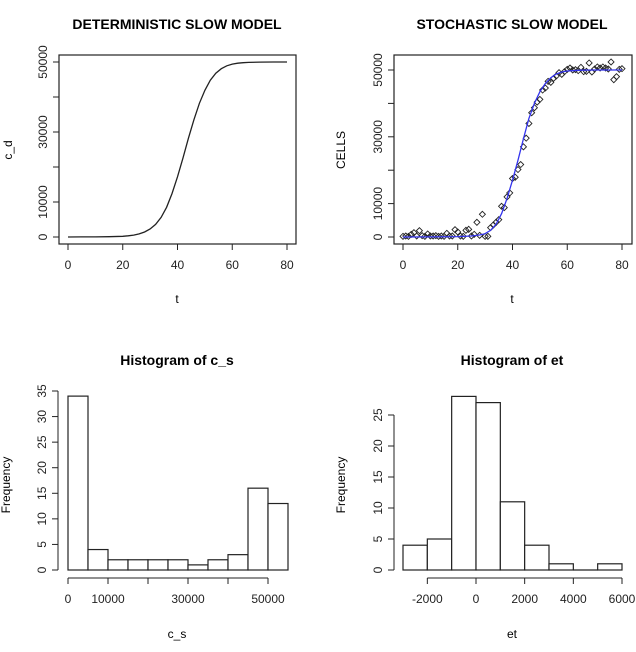  Describe the element at coordinates (341, 150) in the screenshot. I see `y-axis-label: CELLS` at that location.